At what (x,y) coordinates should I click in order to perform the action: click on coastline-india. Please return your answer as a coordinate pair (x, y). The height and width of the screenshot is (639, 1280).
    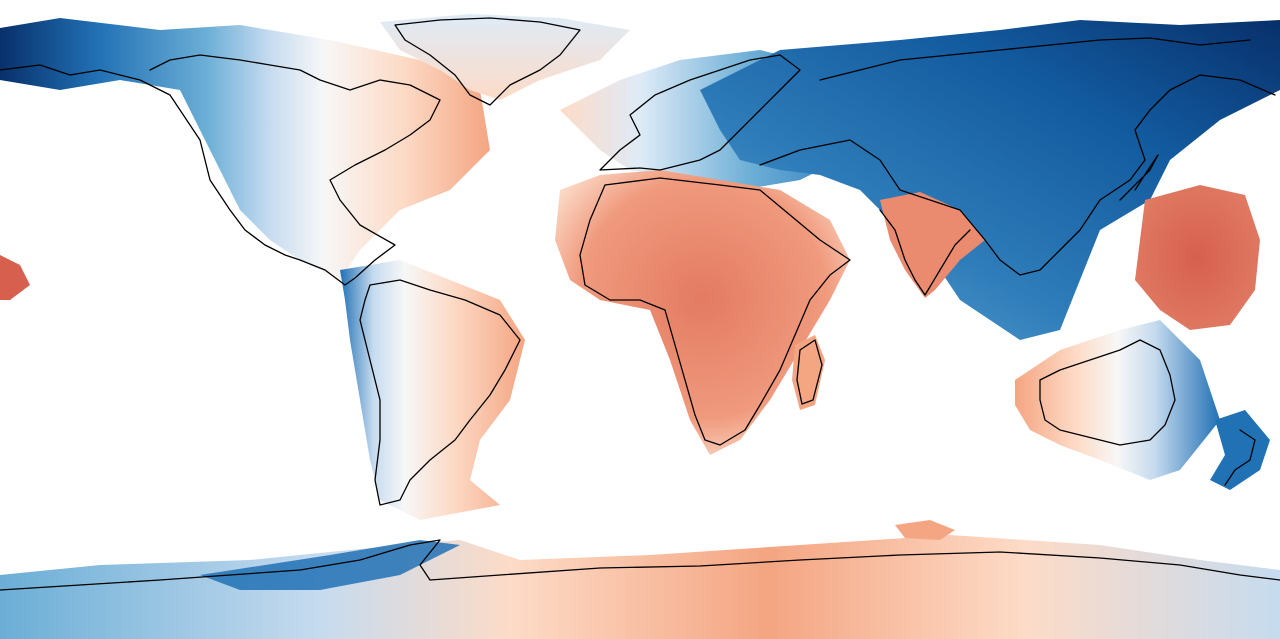
    Looking at the image, I should click on (925, 252).